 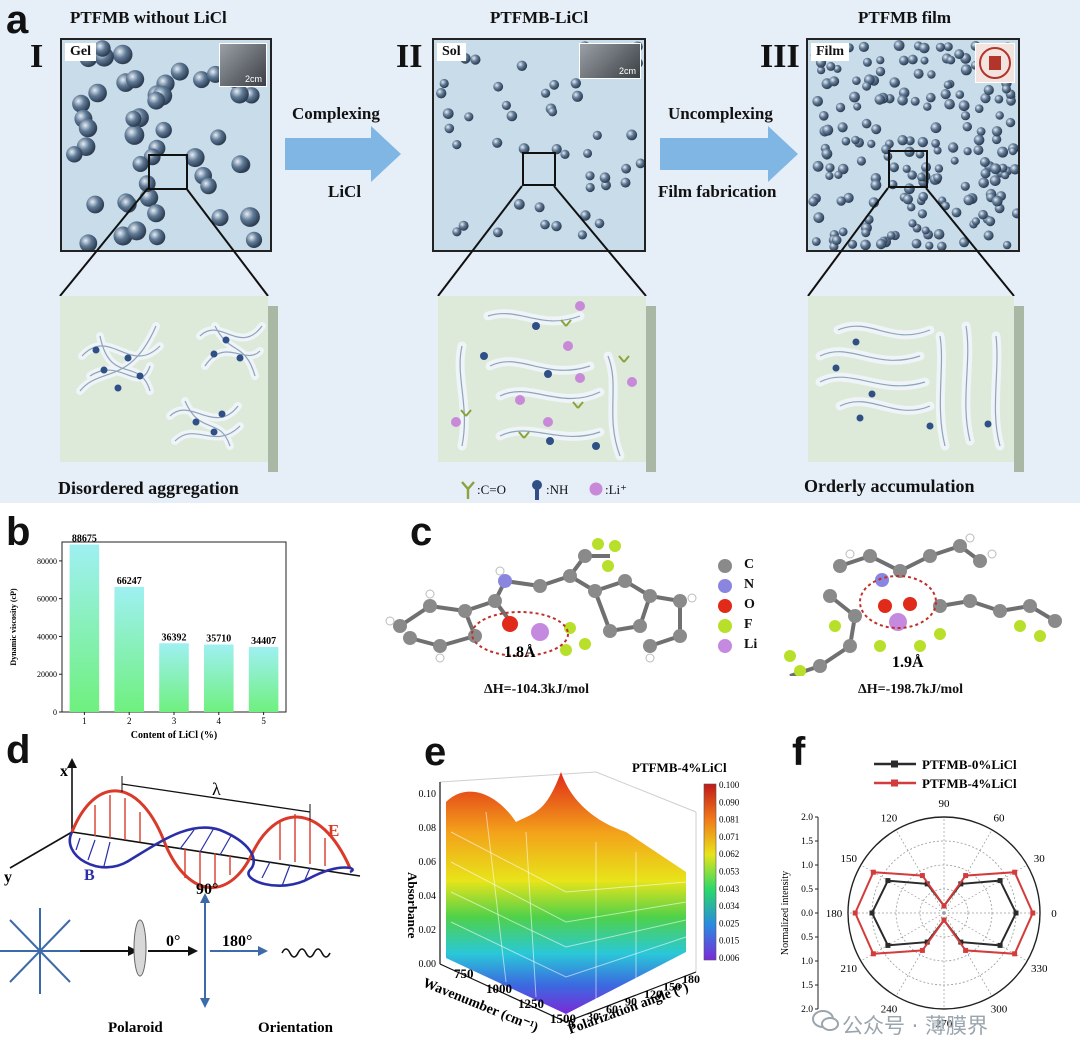 I want to click on sol-chains, so click(x=540, y=385).